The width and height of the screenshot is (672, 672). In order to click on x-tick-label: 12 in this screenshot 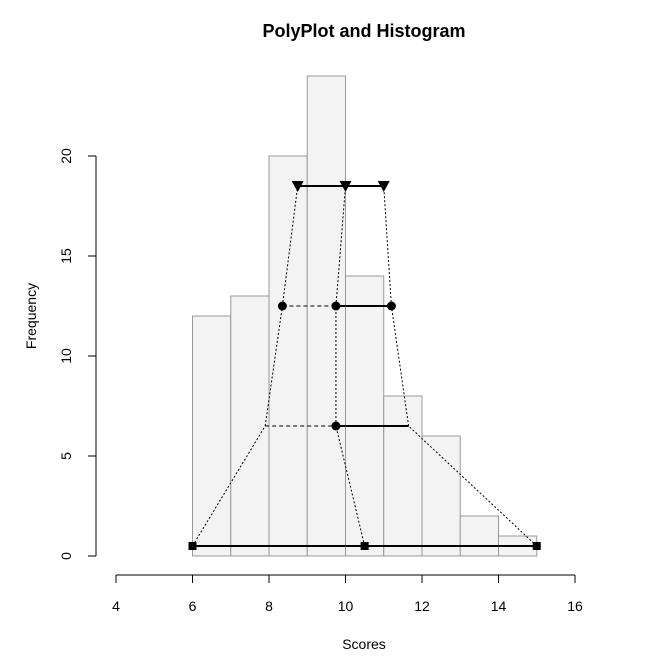, I will do `click(422, 606)`.